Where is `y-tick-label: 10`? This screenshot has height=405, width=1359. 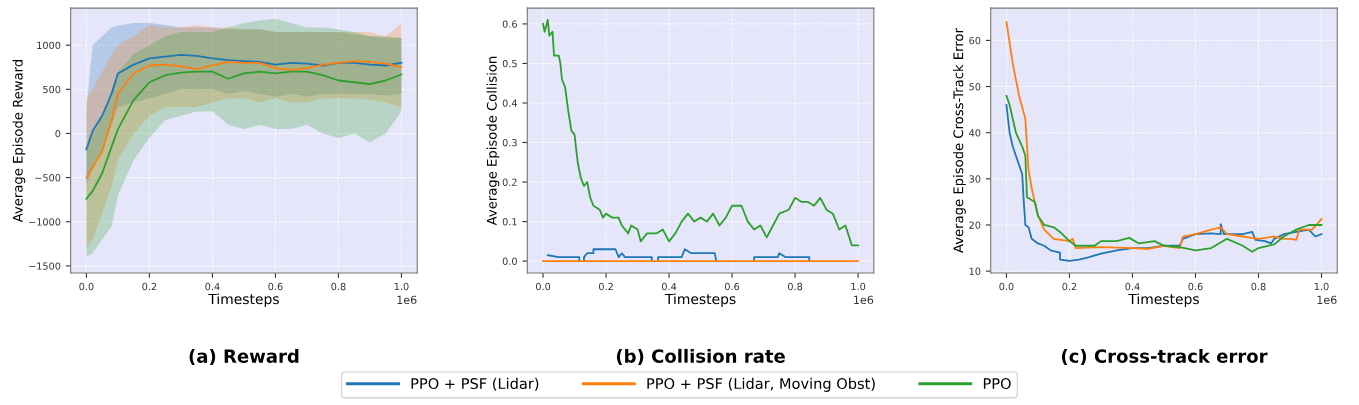
y-tick-label: 10 is located at coordinates (975, 271).